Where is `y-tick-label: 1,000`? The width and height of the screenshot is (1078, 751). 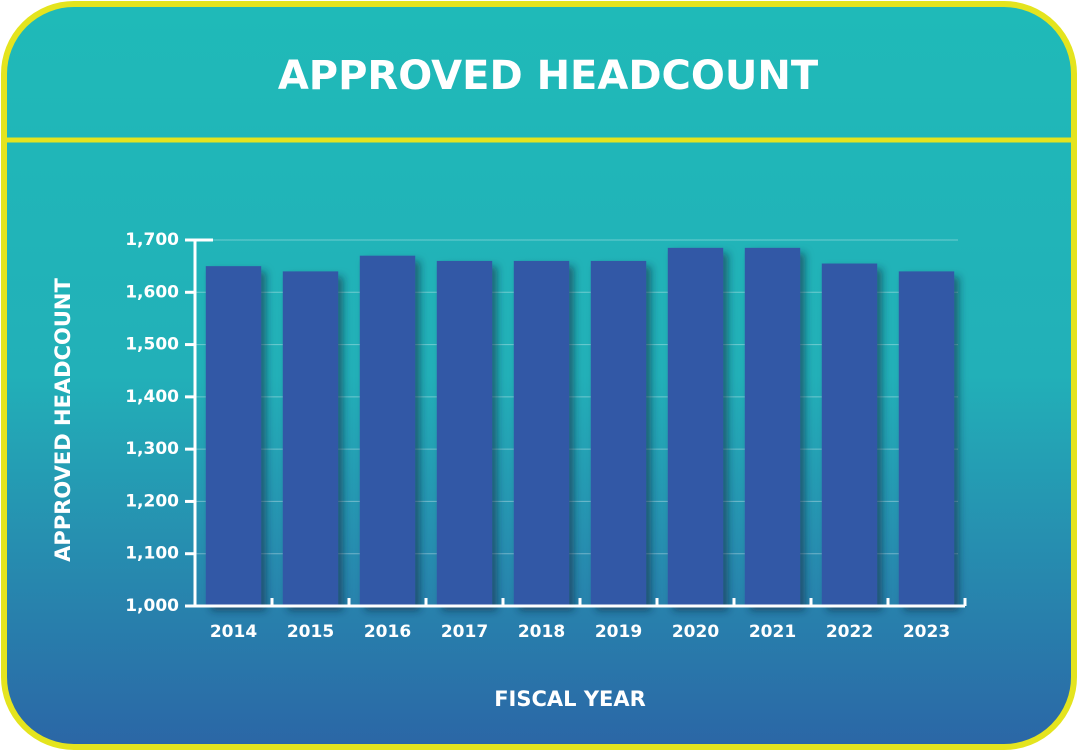 y-tick-label: 1,000 is located at coordinates (152, 606).